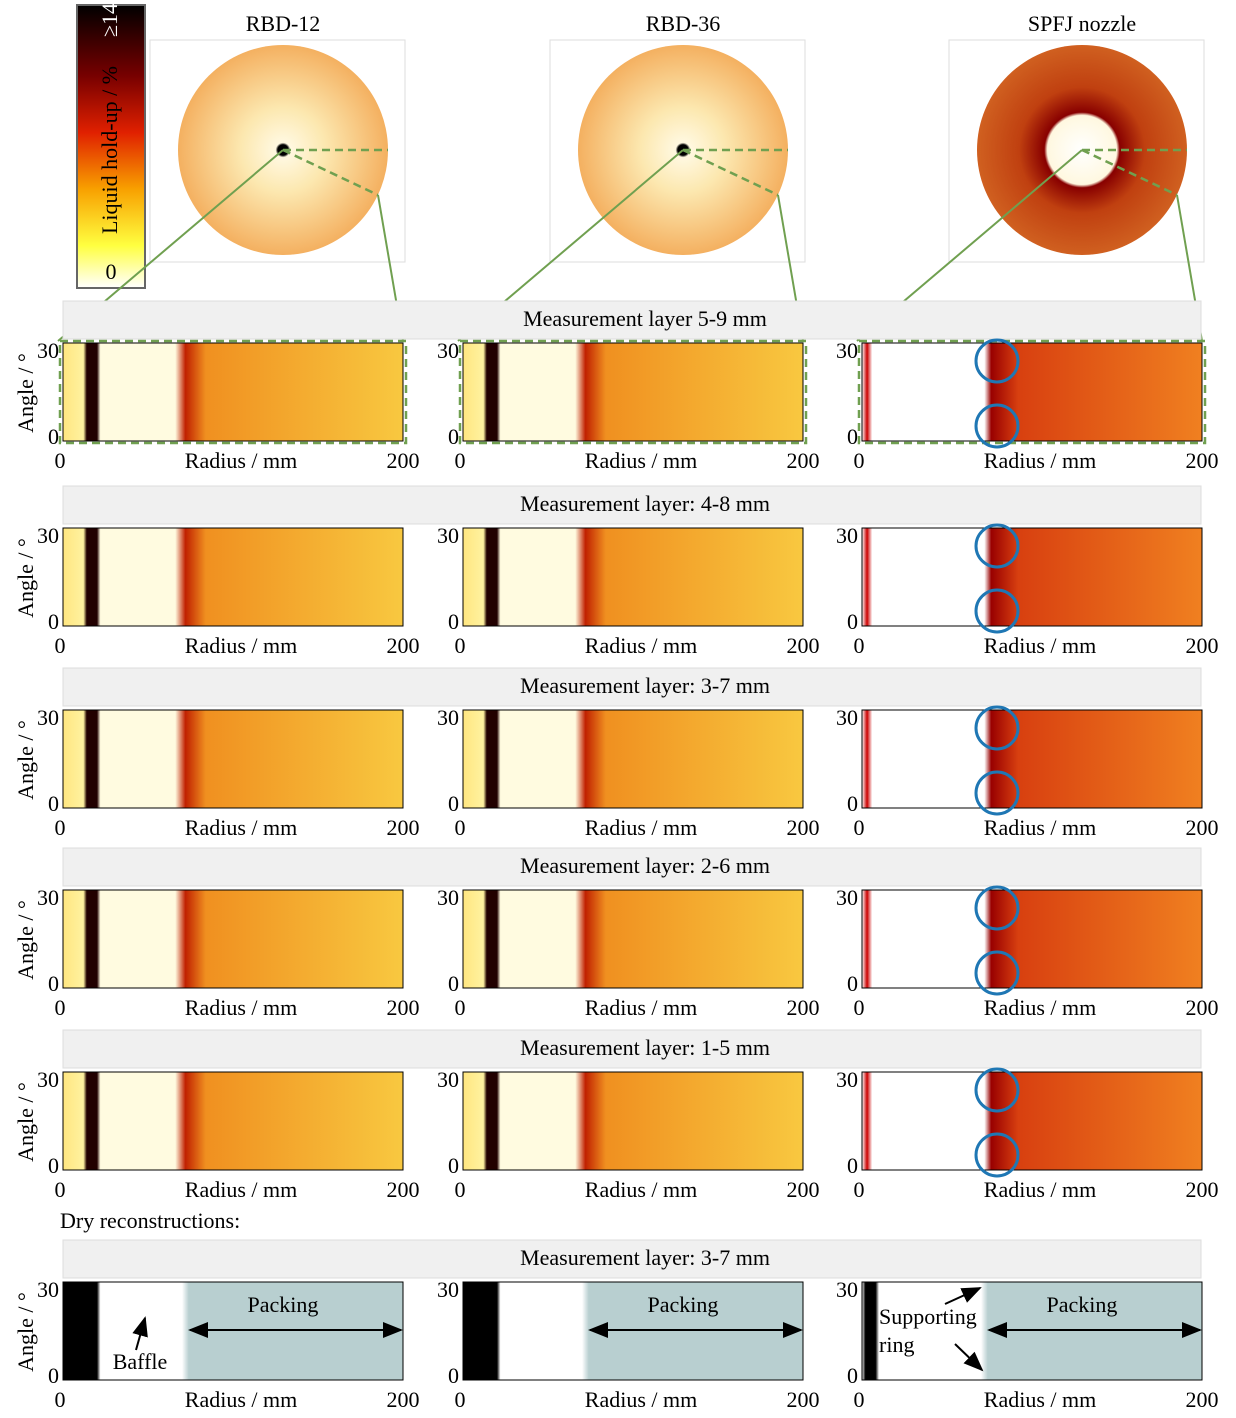  Describe the element at coordinates (896, 1344) in the screenshot. I see `annotation: ring` at that location.